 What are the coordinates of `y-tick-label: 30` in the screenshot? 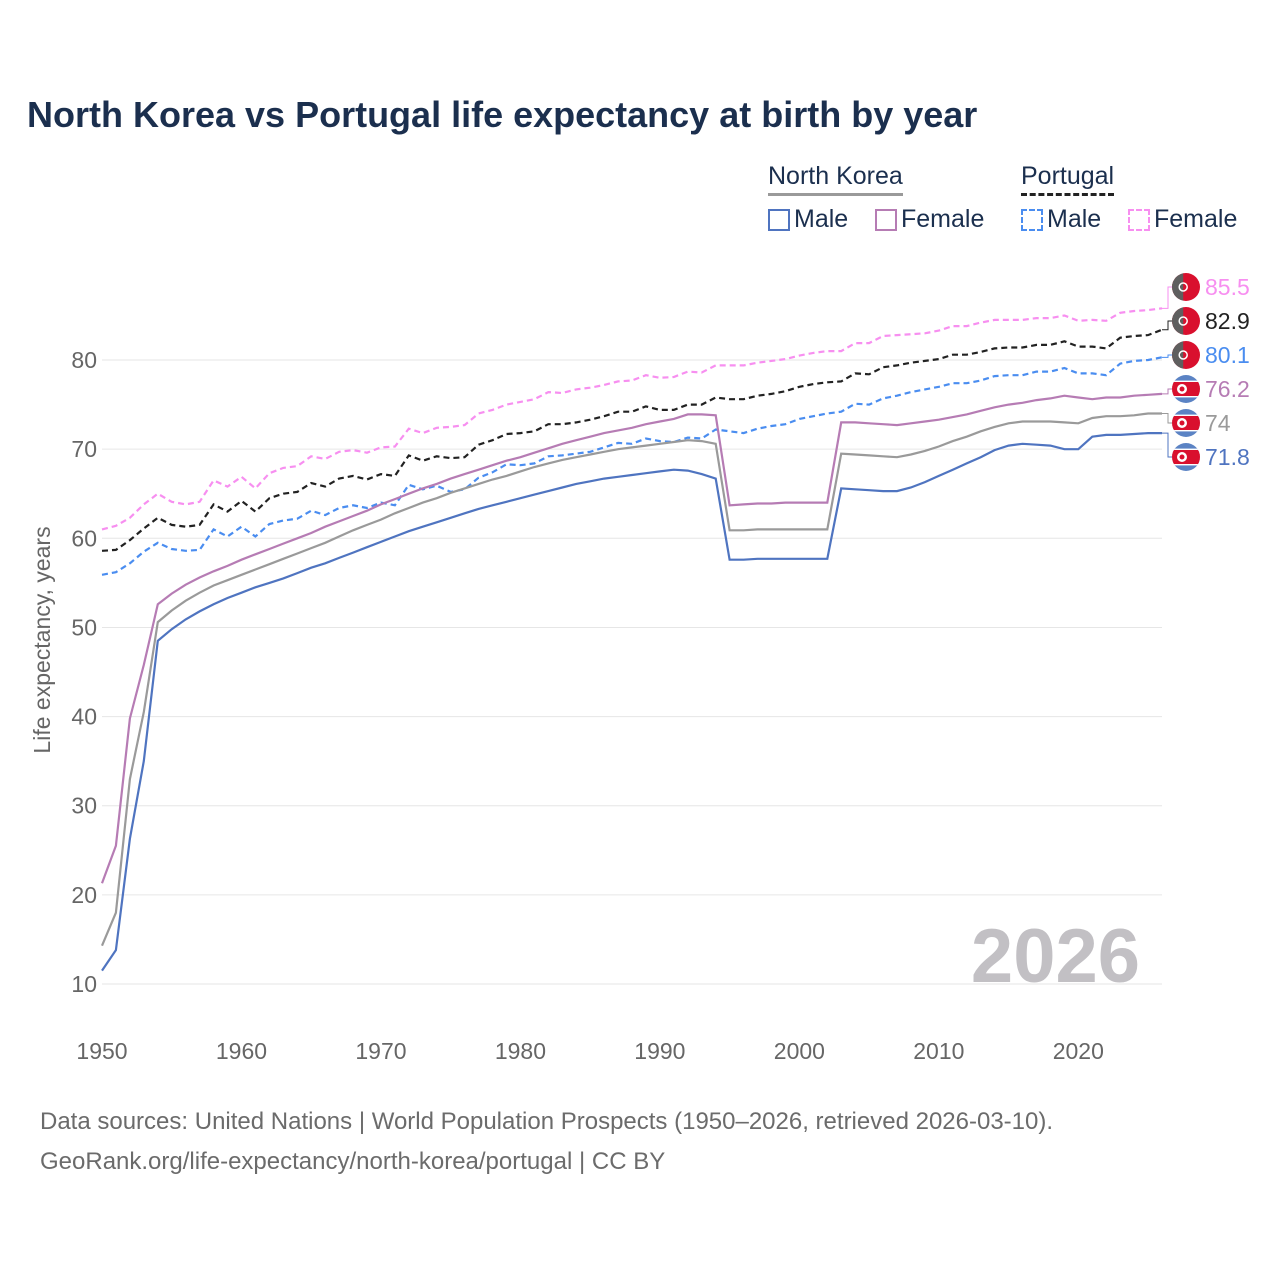 It's located at (84, 806).